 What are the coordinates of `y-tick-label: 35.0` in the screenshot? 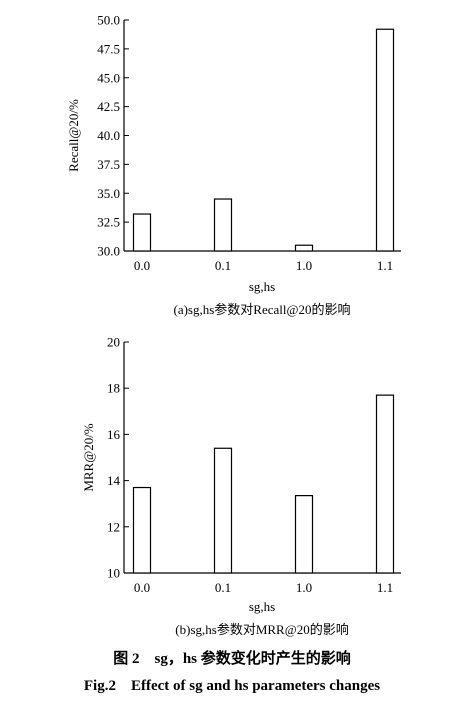 It's located at (108, 193).